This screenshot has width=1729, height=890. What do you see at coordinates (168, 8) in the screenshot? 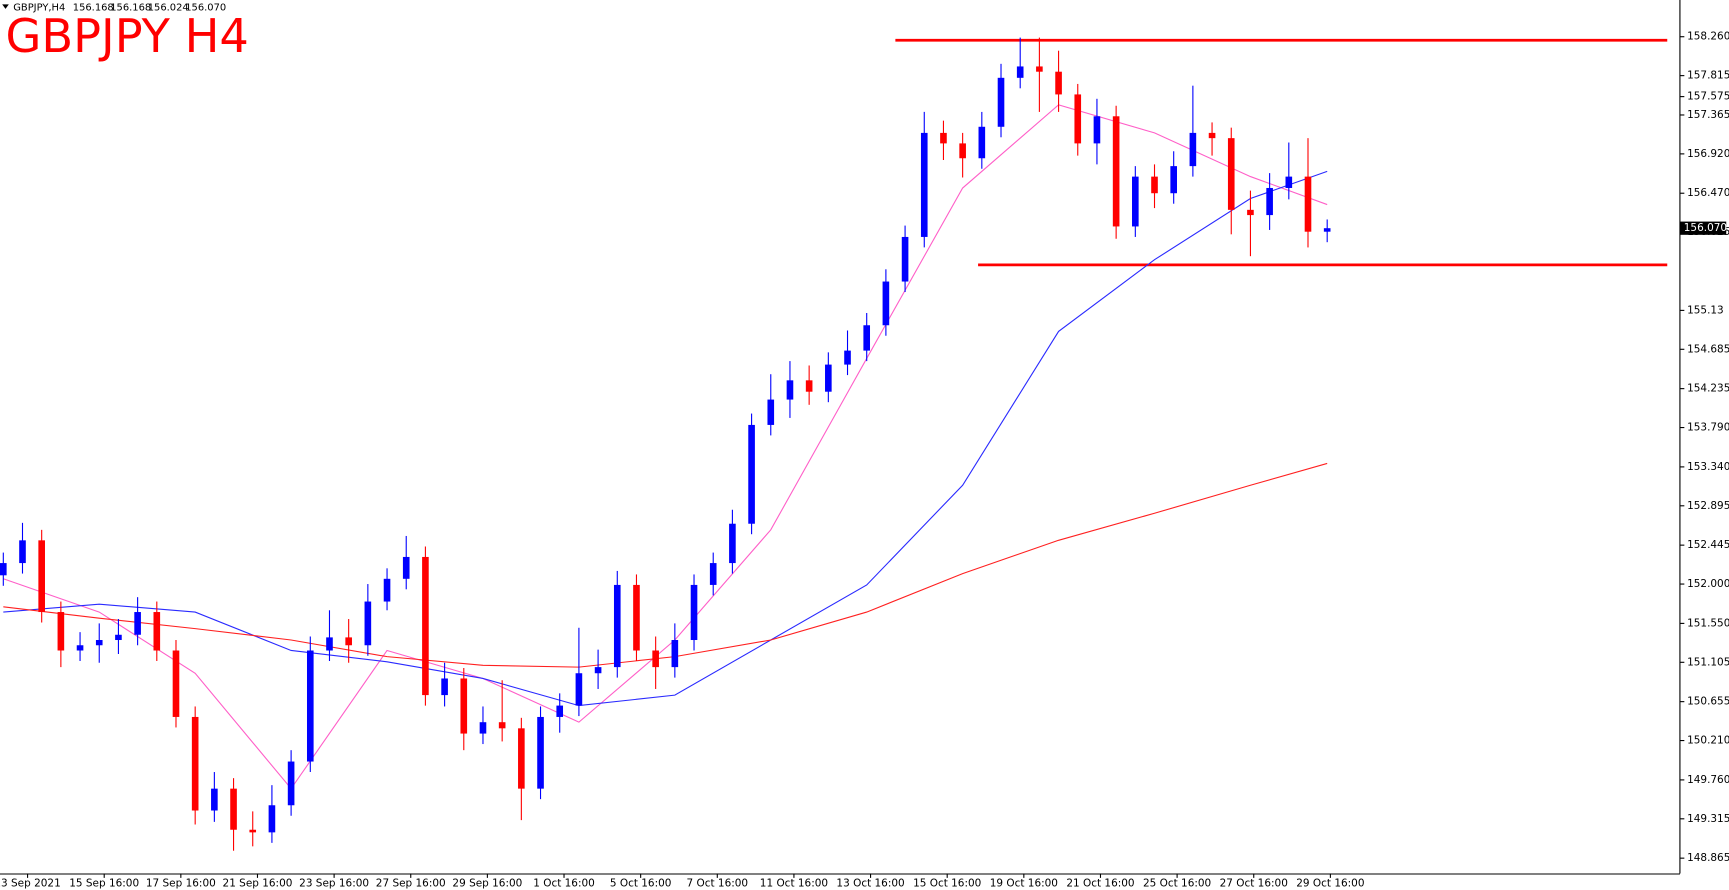
I see `header-value: 156.024` at bounding box center [168, 8].